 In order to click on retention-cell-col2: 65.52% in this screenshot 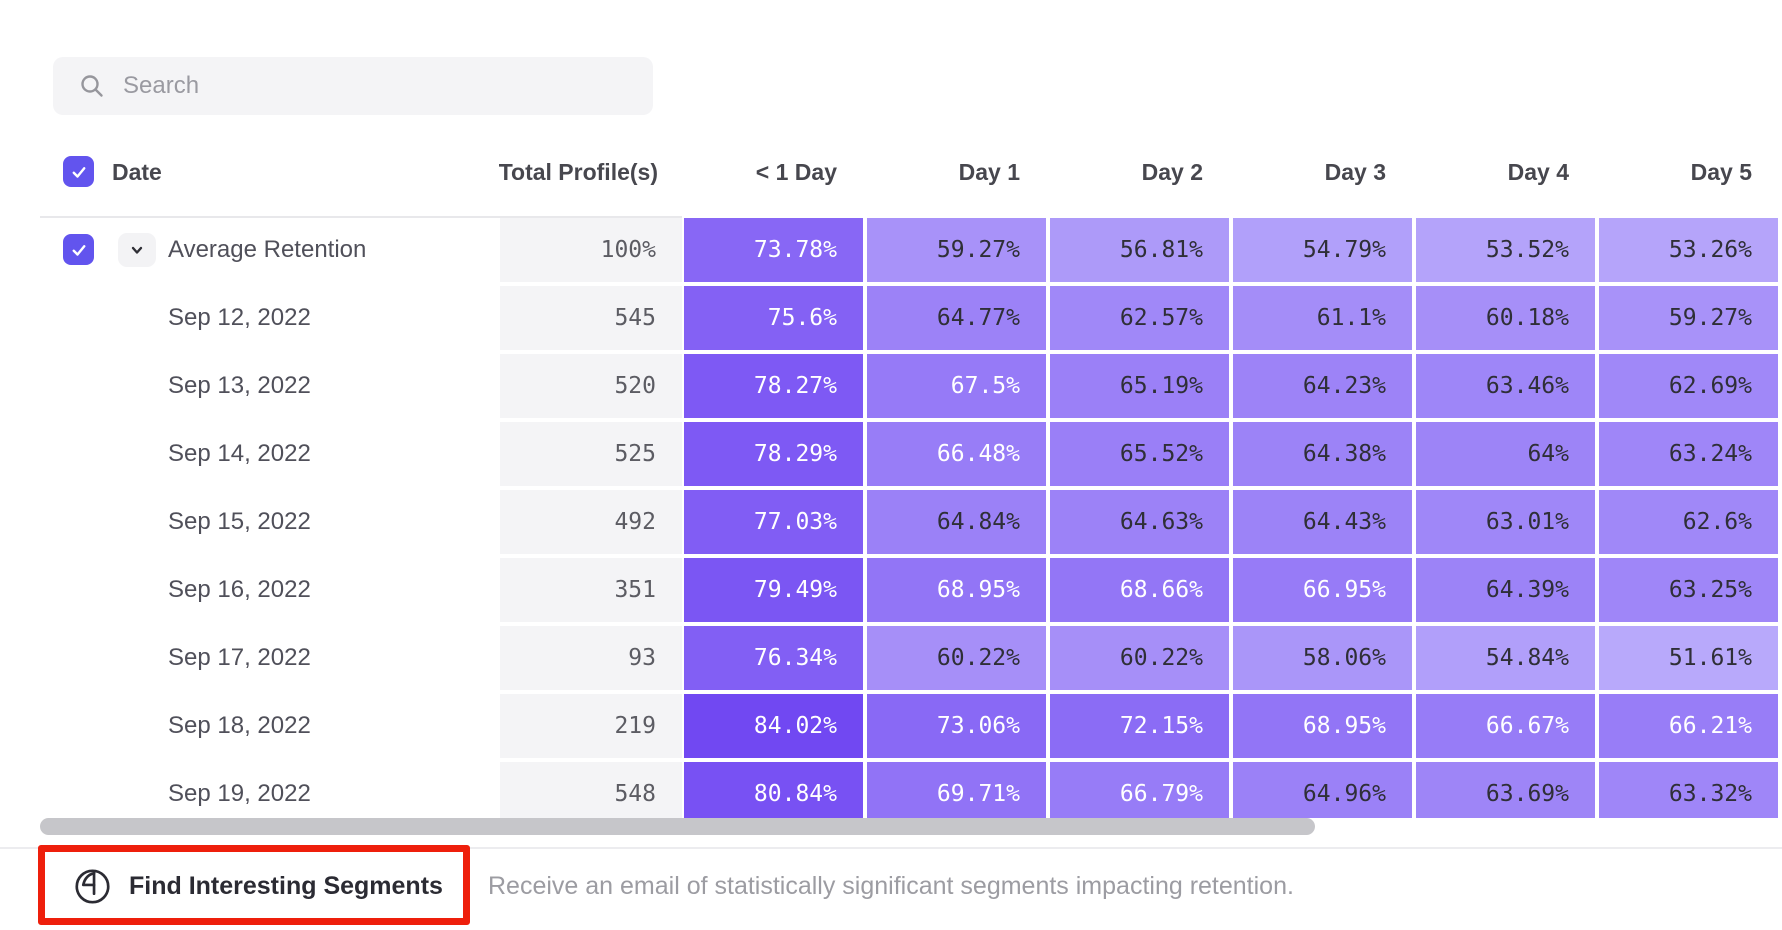, I will do `click(1139, 454)`.